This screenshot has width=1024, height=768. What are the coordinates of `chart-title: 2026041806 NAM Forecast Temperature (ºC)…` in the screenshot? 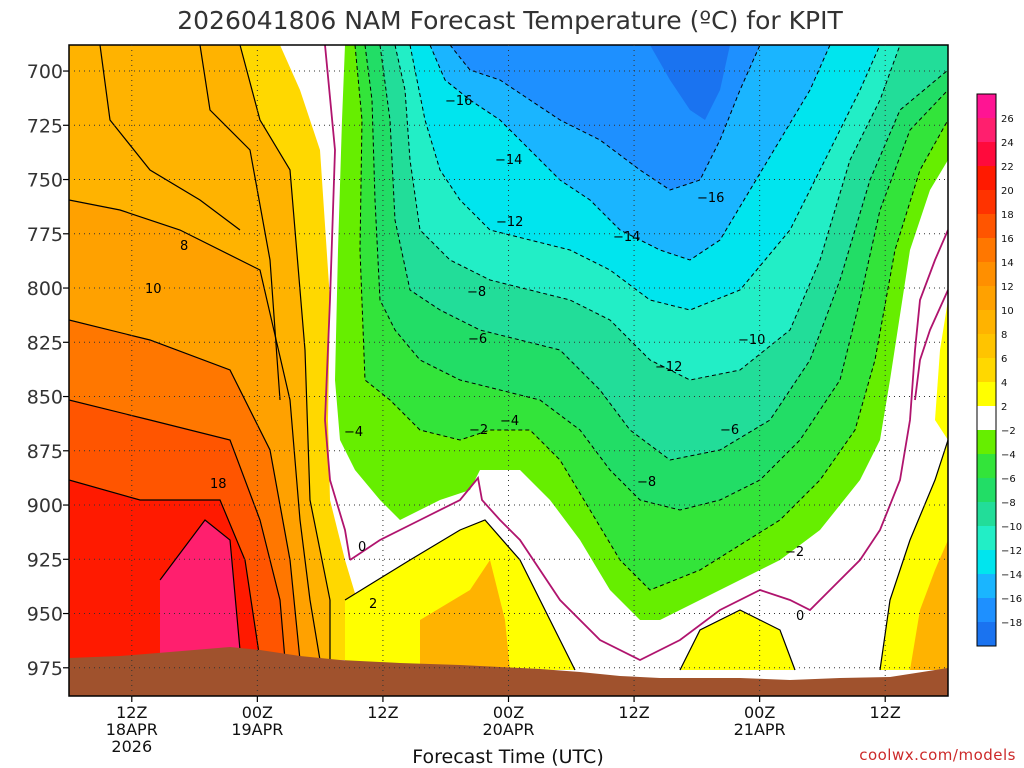 It's located at (510, 20).